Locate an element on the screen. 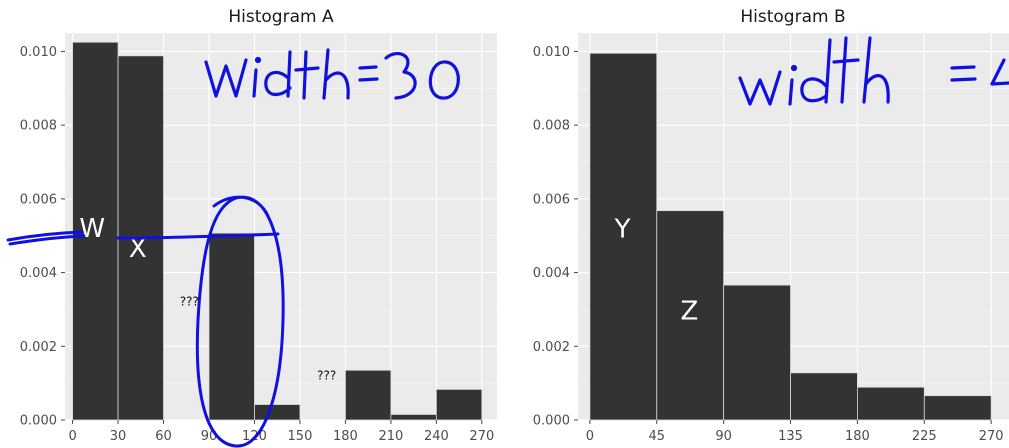 The height and width of the screenshot is (448, 1009). histogram-b-y-tick-label: 0.006 is located at coordinates (551, 199).